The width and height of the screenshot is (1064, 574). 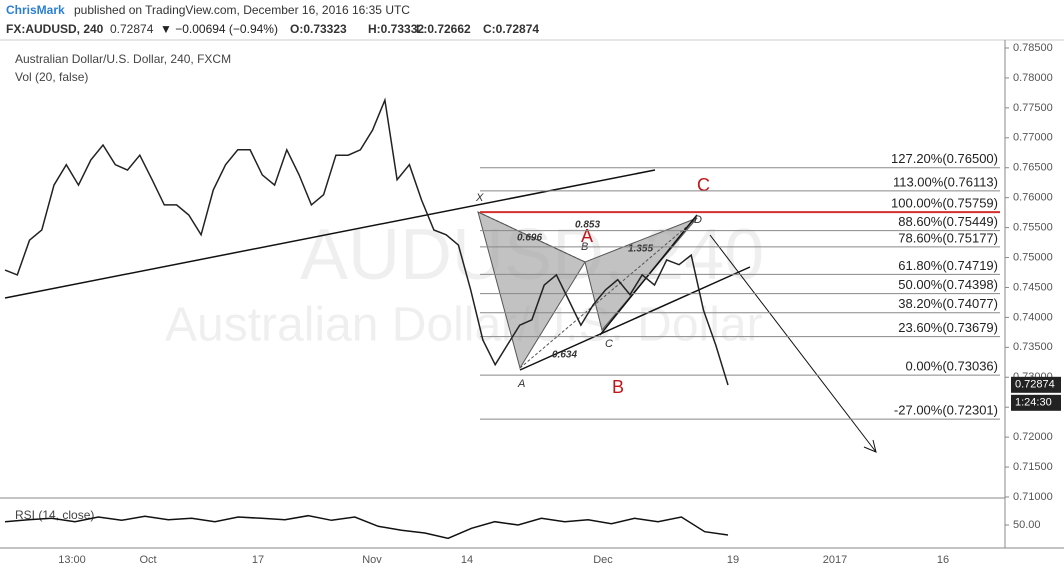 I want to click on fib-label: 127.20%(0.76500), so click(x=944, y=158).